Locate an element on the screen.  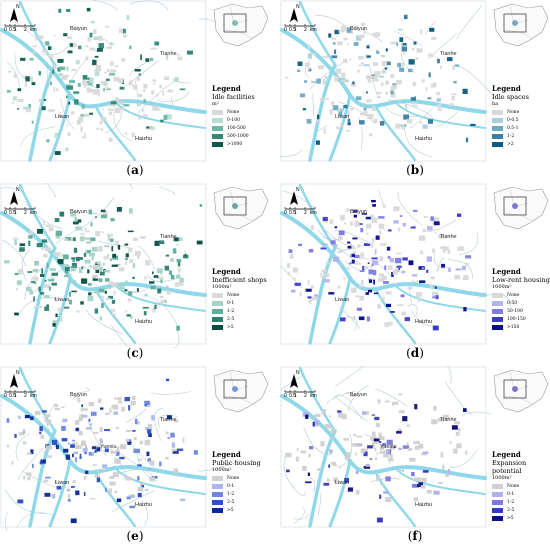
legend-class-label: 100-150 is located at coordinates (516, 319).